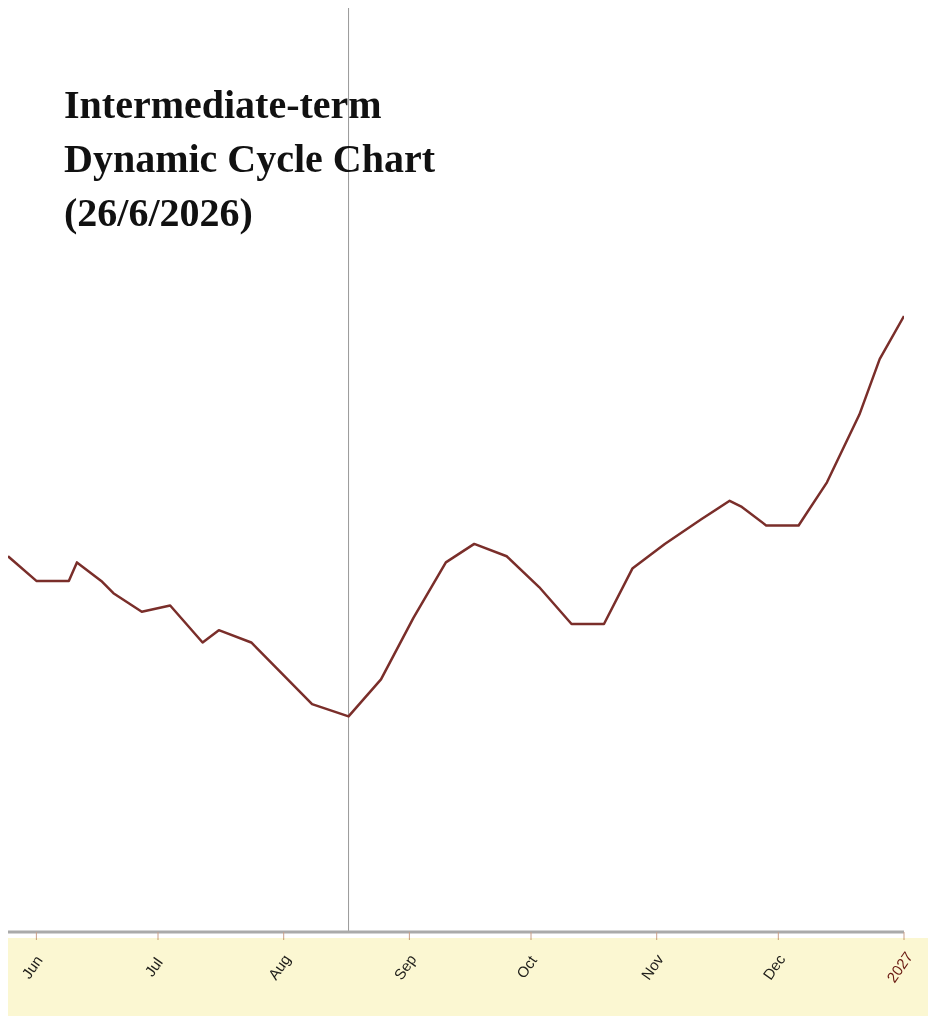 This screenshot has width=928, height=1024. I want to click on x-tick-label: Jun, so click(31, 967).